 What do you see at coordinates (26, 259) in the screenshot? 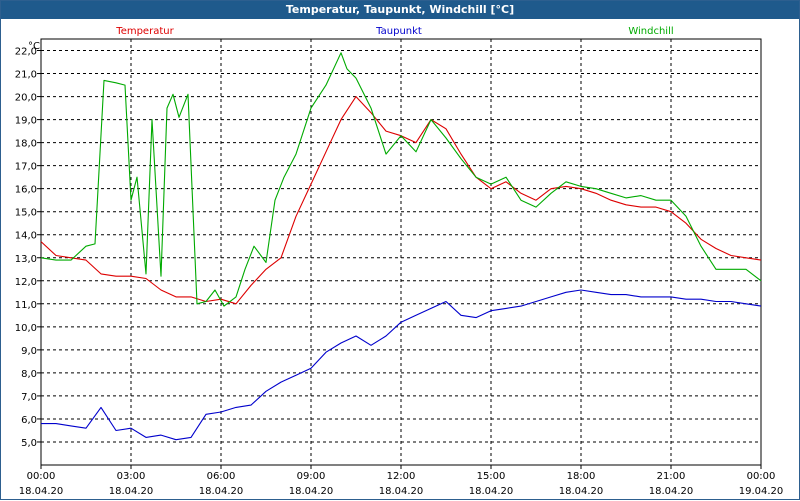
I see `y-tick-label: 13,0` at bounding box center [26, 259].